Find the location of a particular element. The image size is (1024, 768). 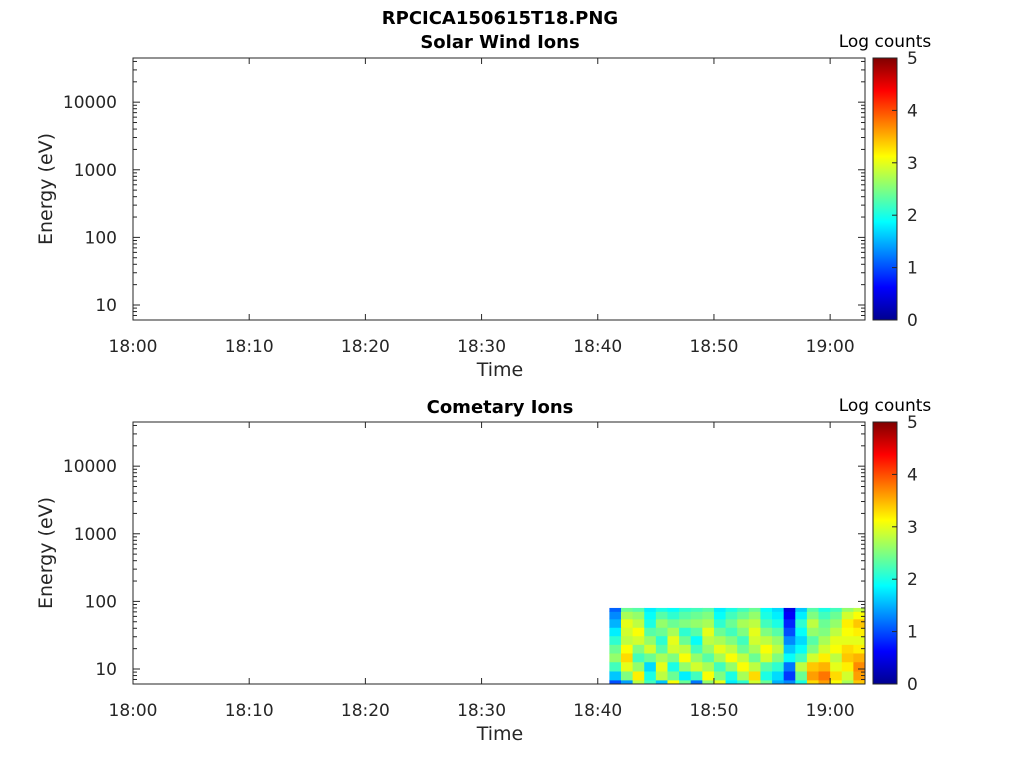

y-tick-label: 10000 is located at coordinates (90, 467).